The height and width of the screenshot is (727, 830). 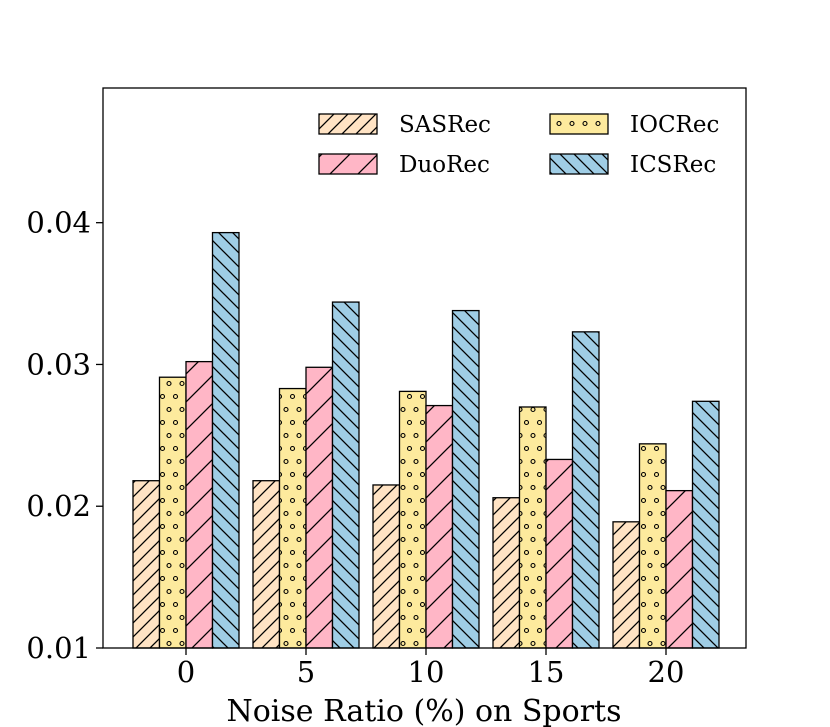 I want to click on y-axis: 0.01 0.02 0.03 0.04, so click(x=64, y=435).